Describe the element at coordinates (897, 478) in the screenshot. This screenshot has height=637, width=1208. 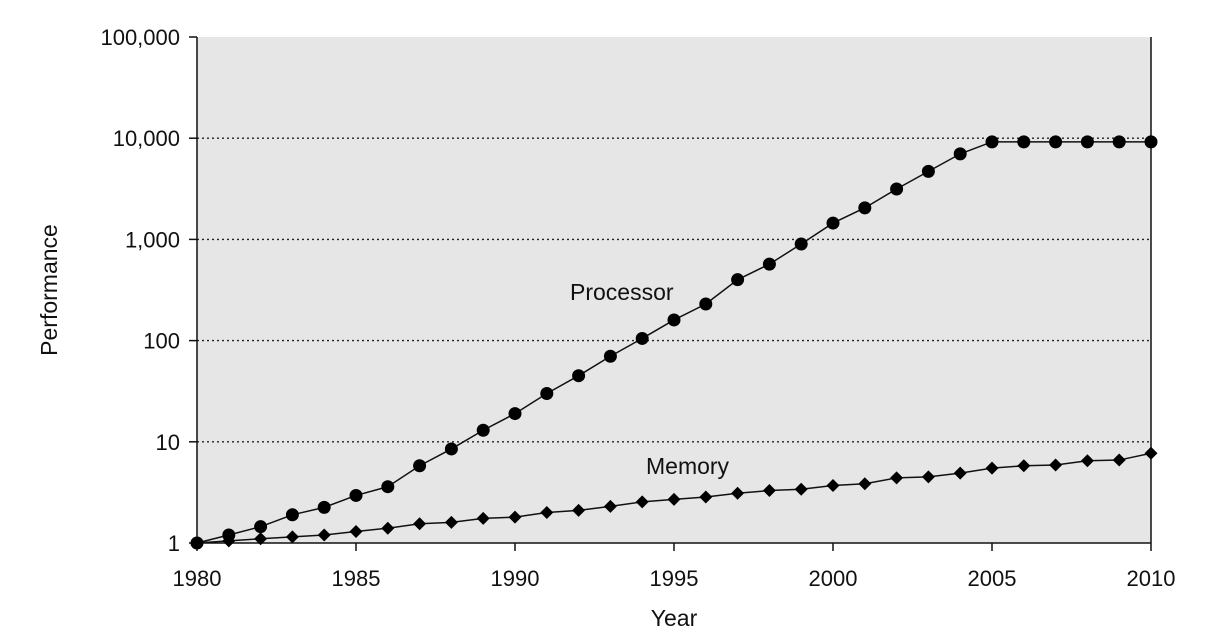
I see `memory-point-2002` at that location.